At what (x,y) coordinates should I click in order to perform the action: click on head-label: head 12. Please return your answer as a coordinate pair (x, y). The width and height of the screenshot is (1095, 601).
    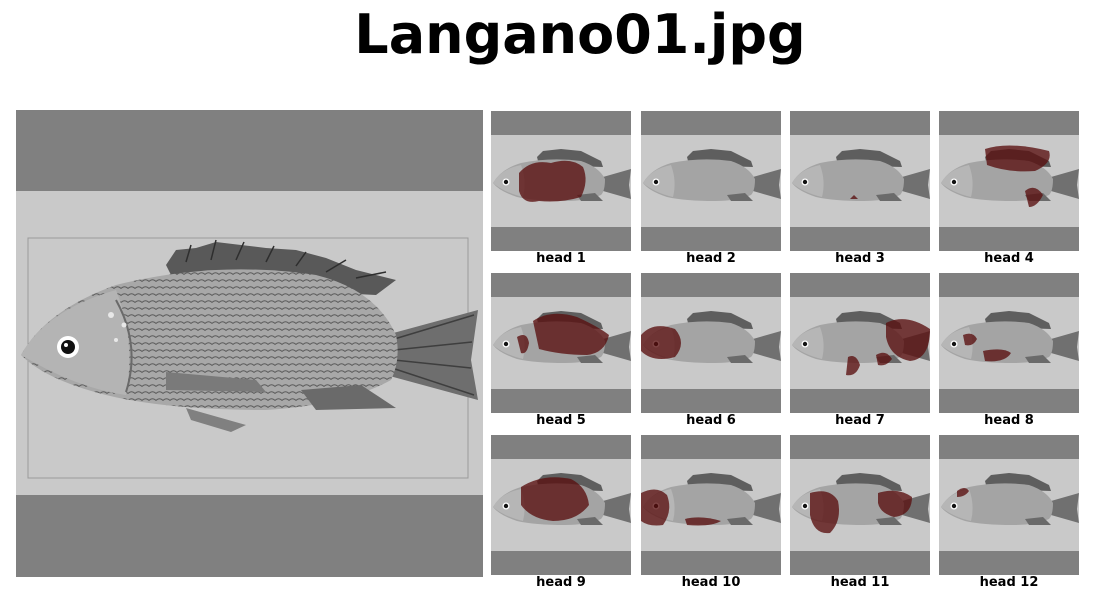
    Looking at the image, I should click on (1009, 582).